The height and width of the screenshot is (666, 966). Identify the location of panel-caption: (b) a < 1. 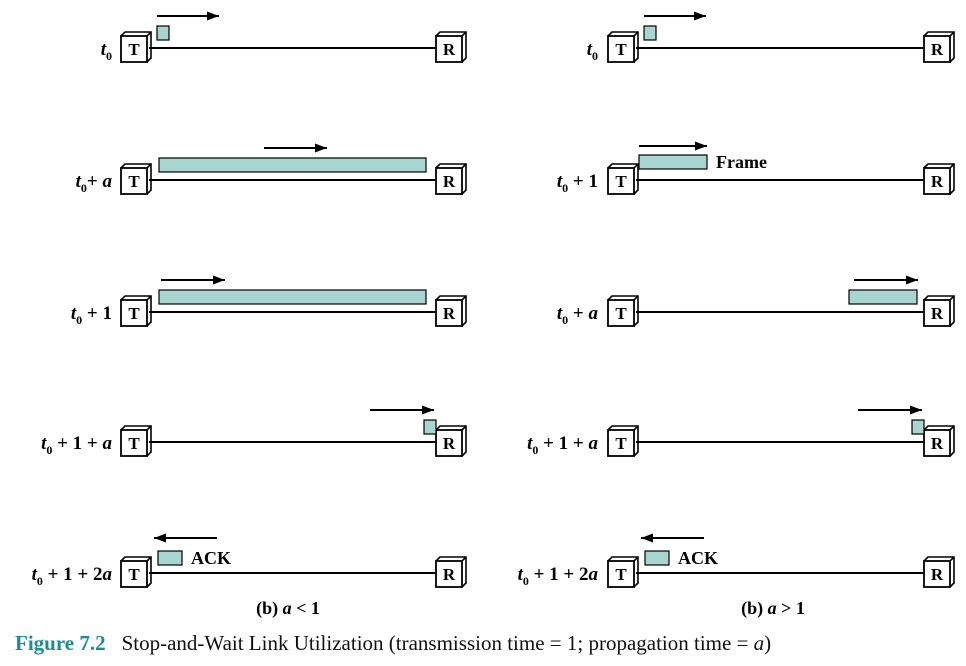
(288, 608).